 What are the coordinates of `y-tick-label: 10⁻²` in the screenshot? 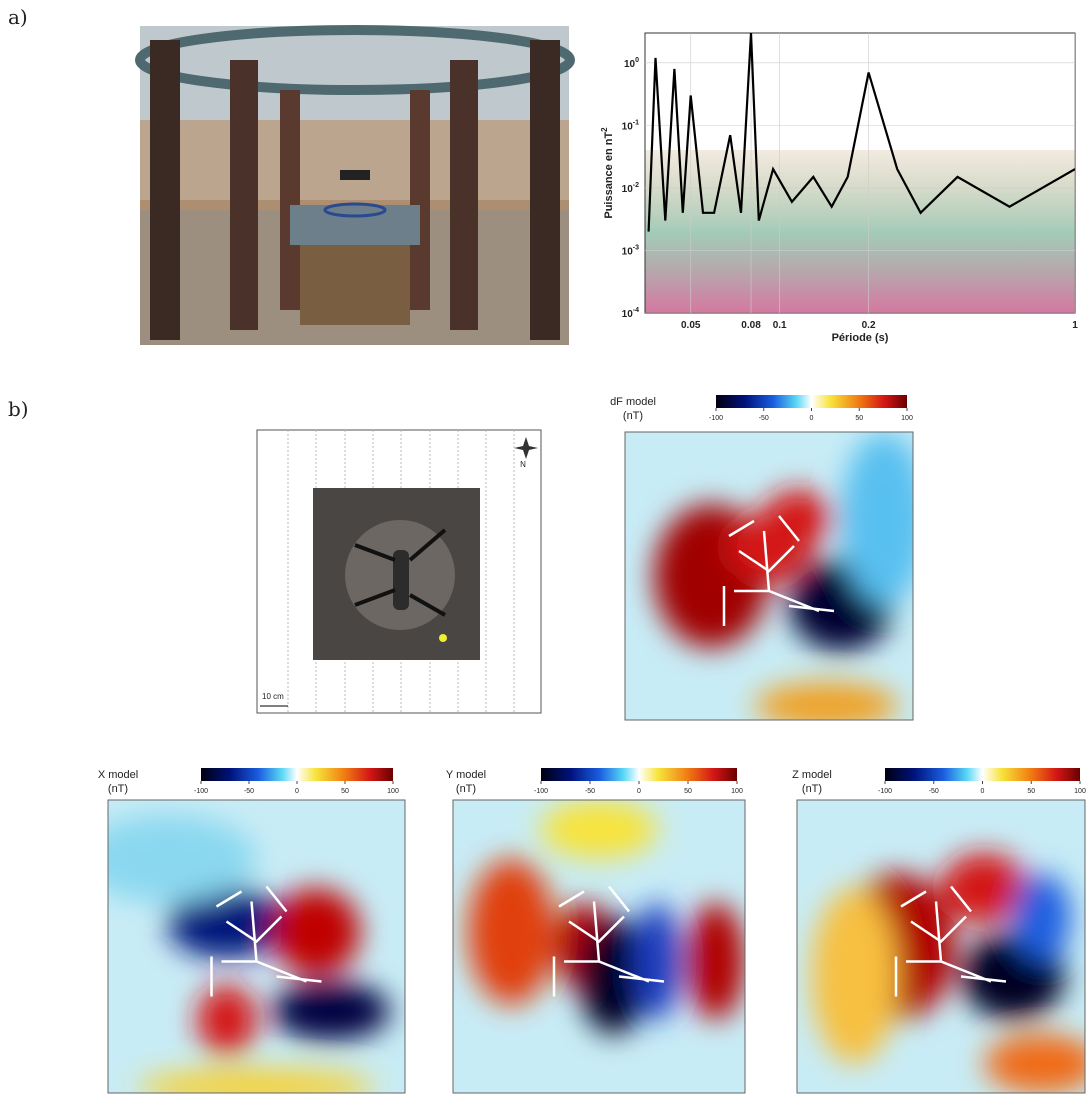 It's located at (630, 188).